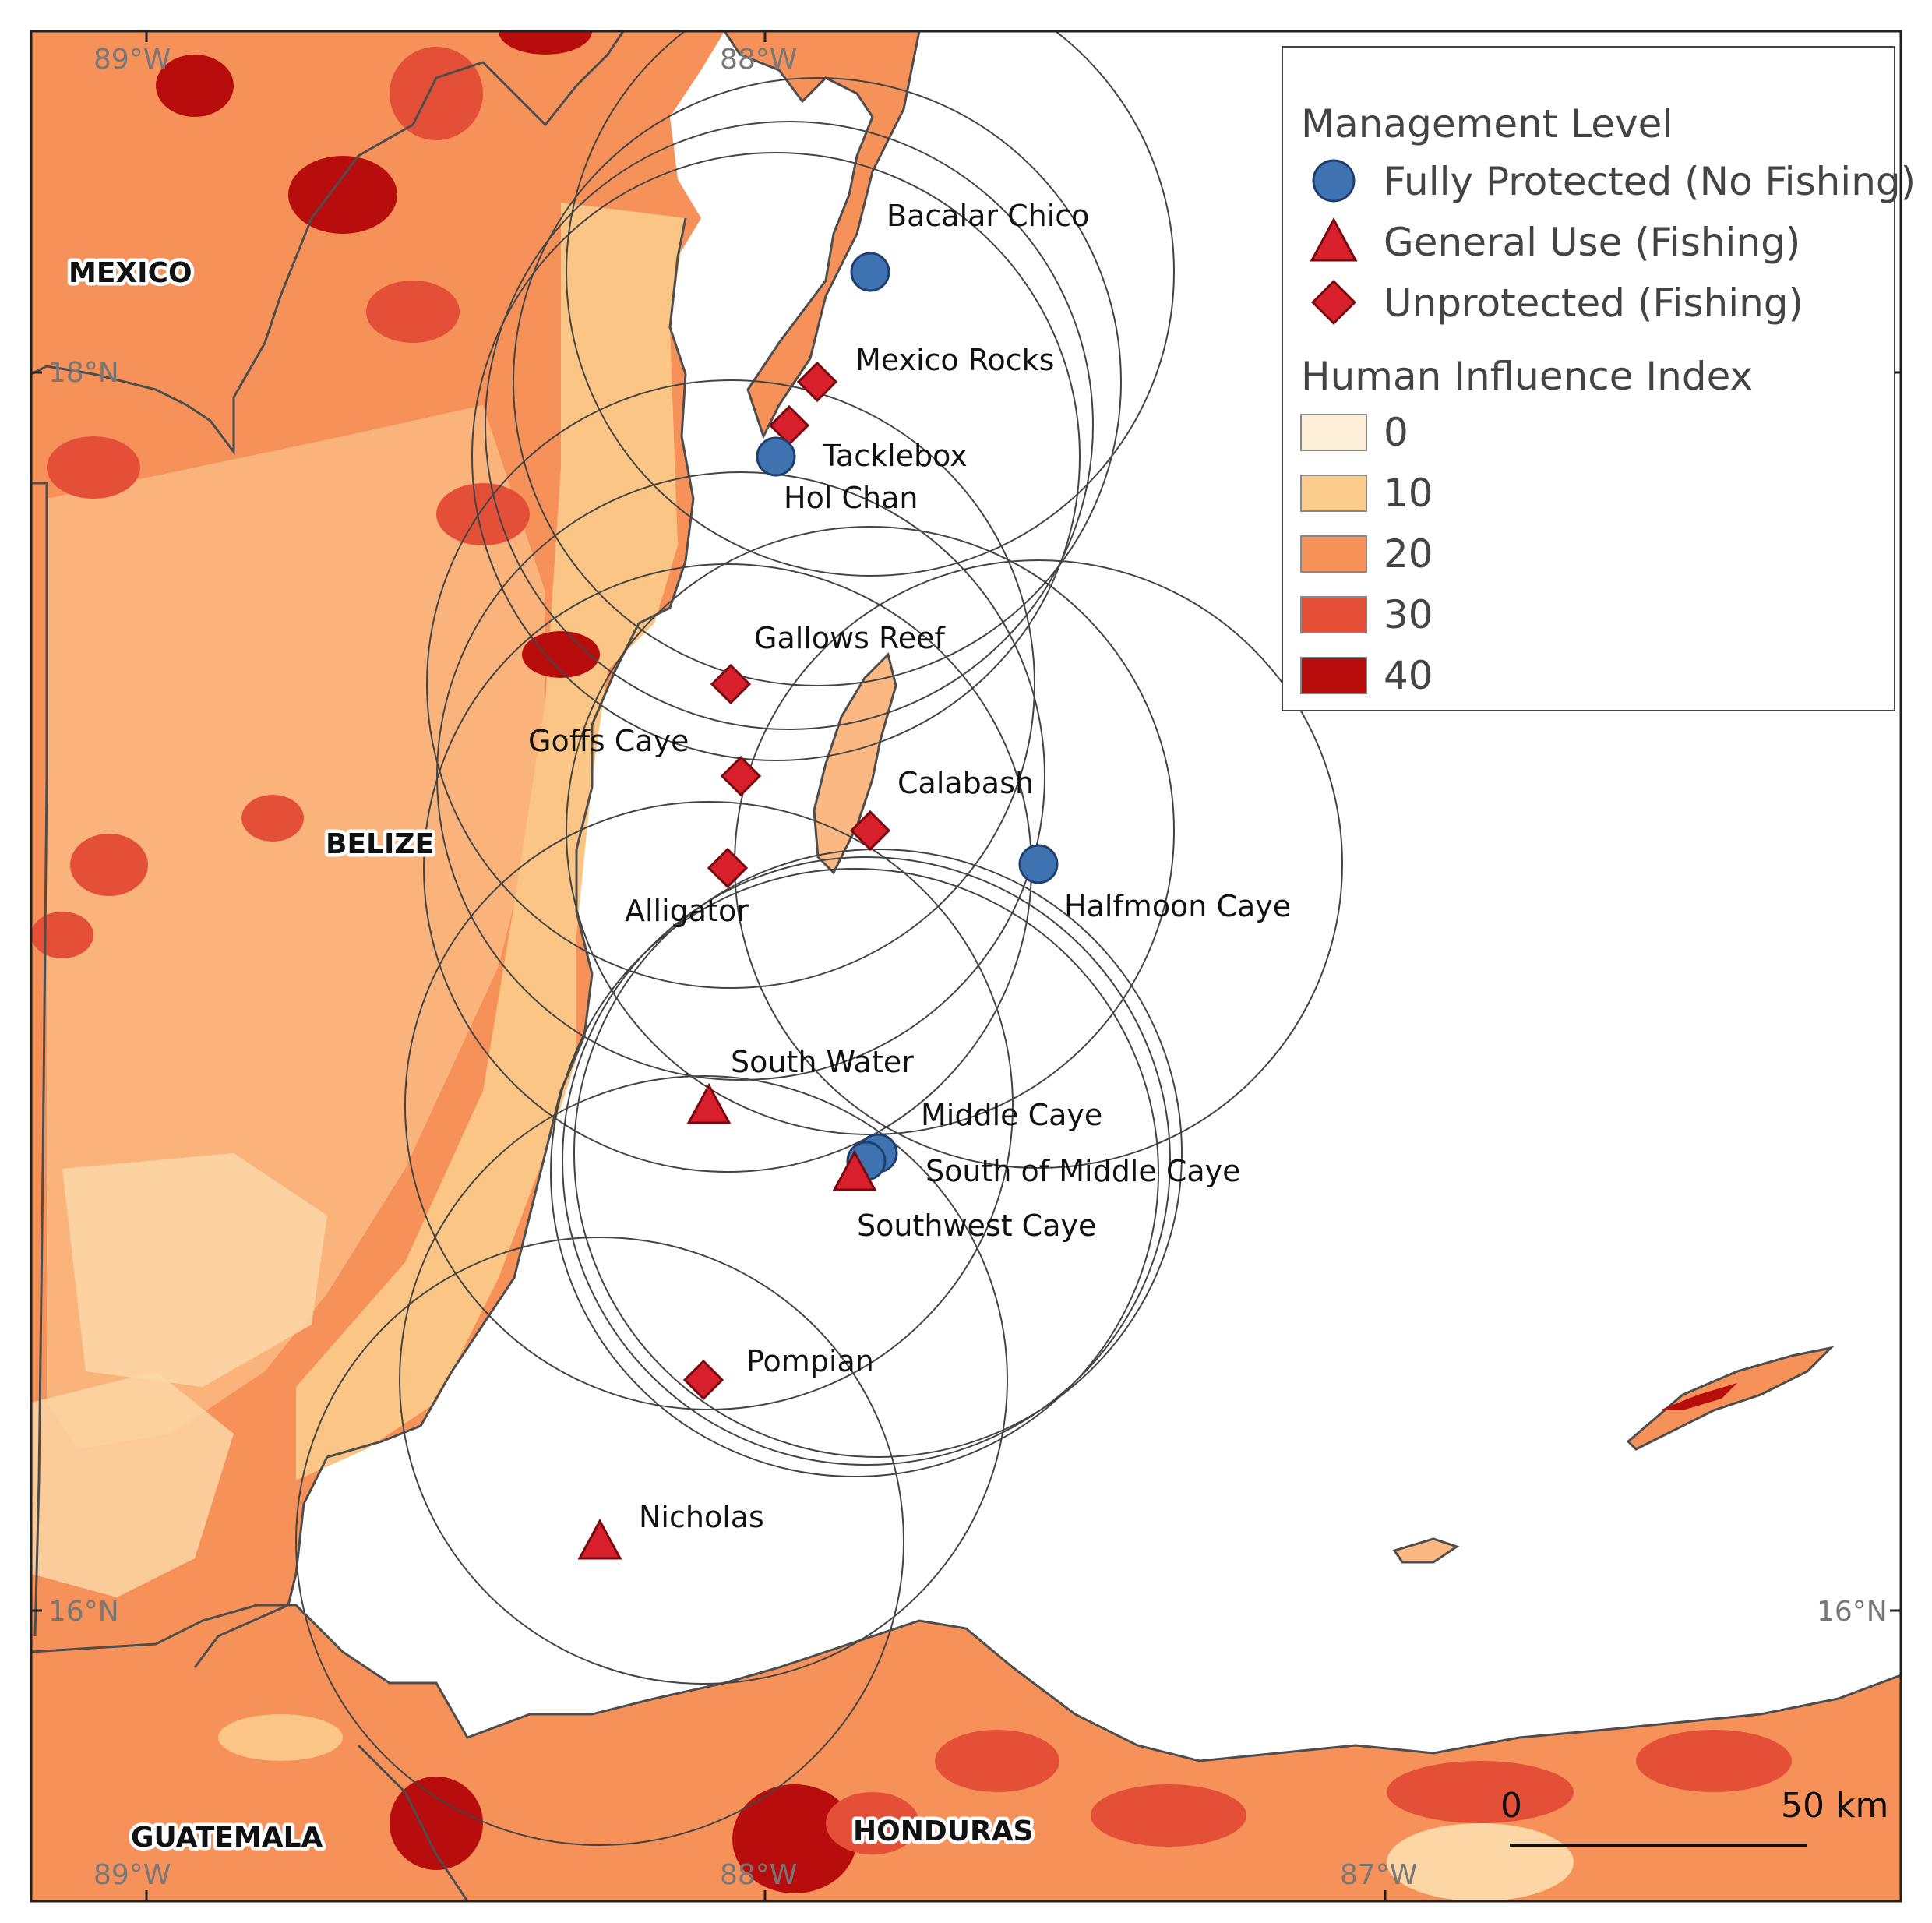 This screenshot has height=1923, width=1932. What do you see at coordinates (851, 638) in the screenshot?
I see `site-label-gallows-reef: Gallows Reef` at bounding box center [851, 638].